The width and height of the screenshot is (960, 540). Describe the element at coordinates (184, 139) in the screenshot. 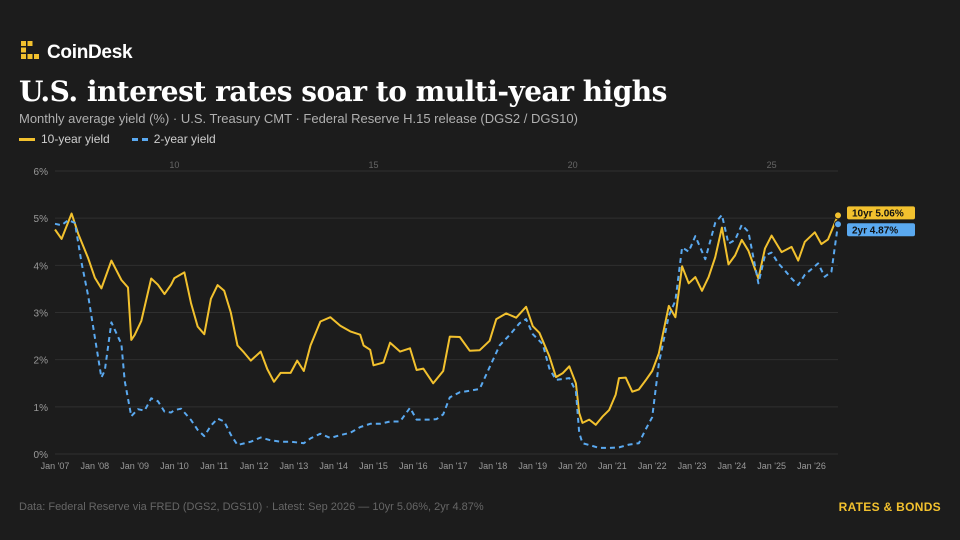

I see `legend-label-two-year: 2-year yield` at that location.